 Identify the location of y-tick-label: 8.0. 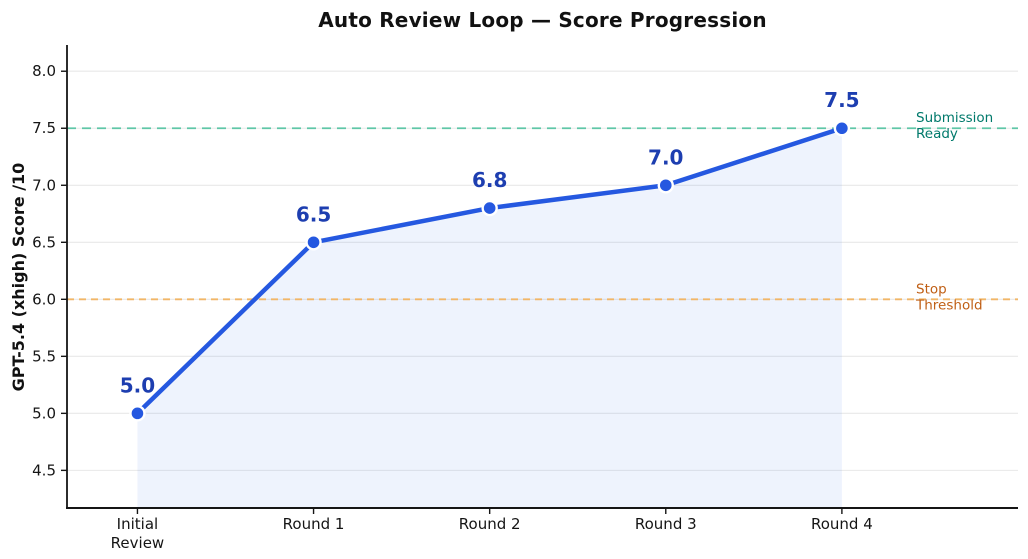
(44, 71).